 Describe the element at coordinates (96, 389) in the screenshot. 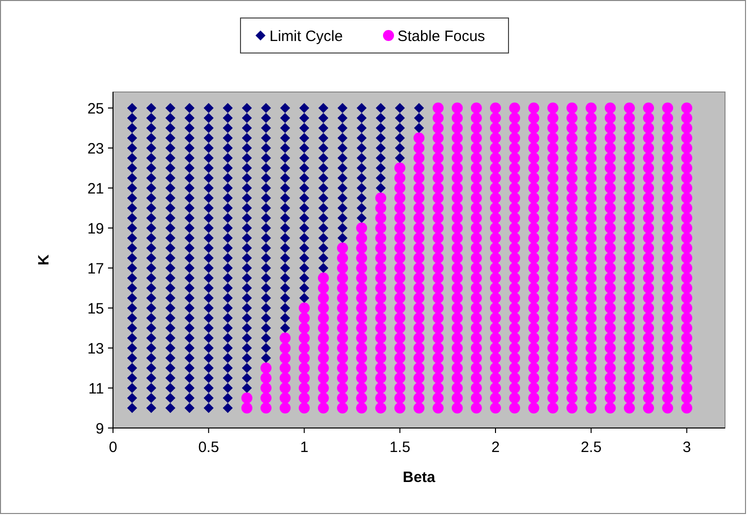

I see `y-tick-label: 11` at that location.